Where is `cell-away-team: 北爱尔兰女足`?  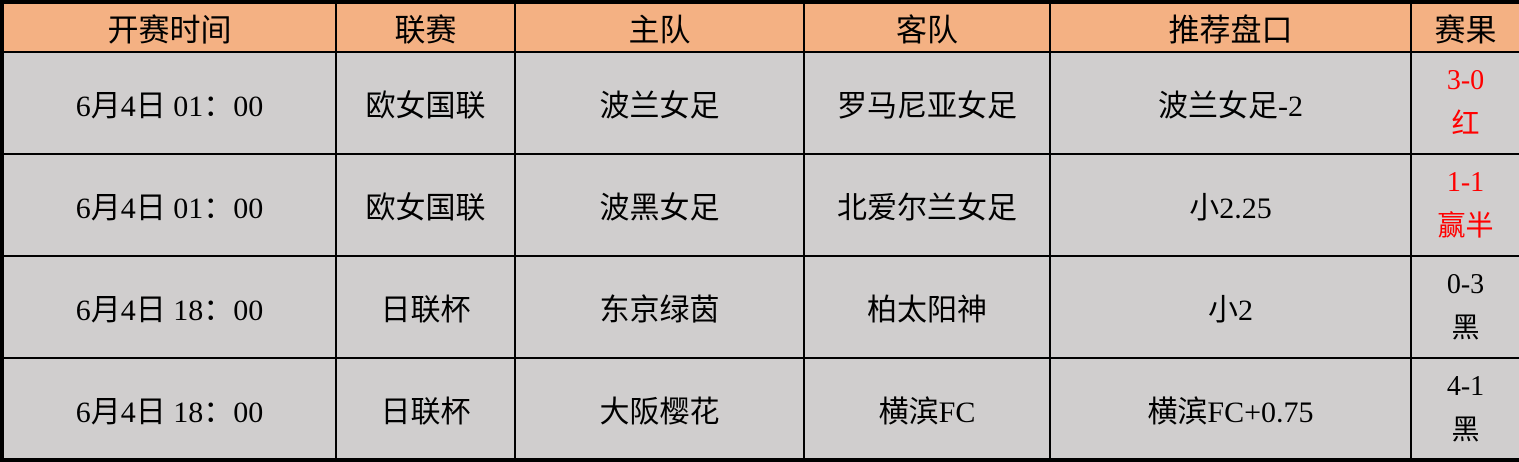
cell-away-team: 北爱尔兰女足 is located at coordinates (927, 205).